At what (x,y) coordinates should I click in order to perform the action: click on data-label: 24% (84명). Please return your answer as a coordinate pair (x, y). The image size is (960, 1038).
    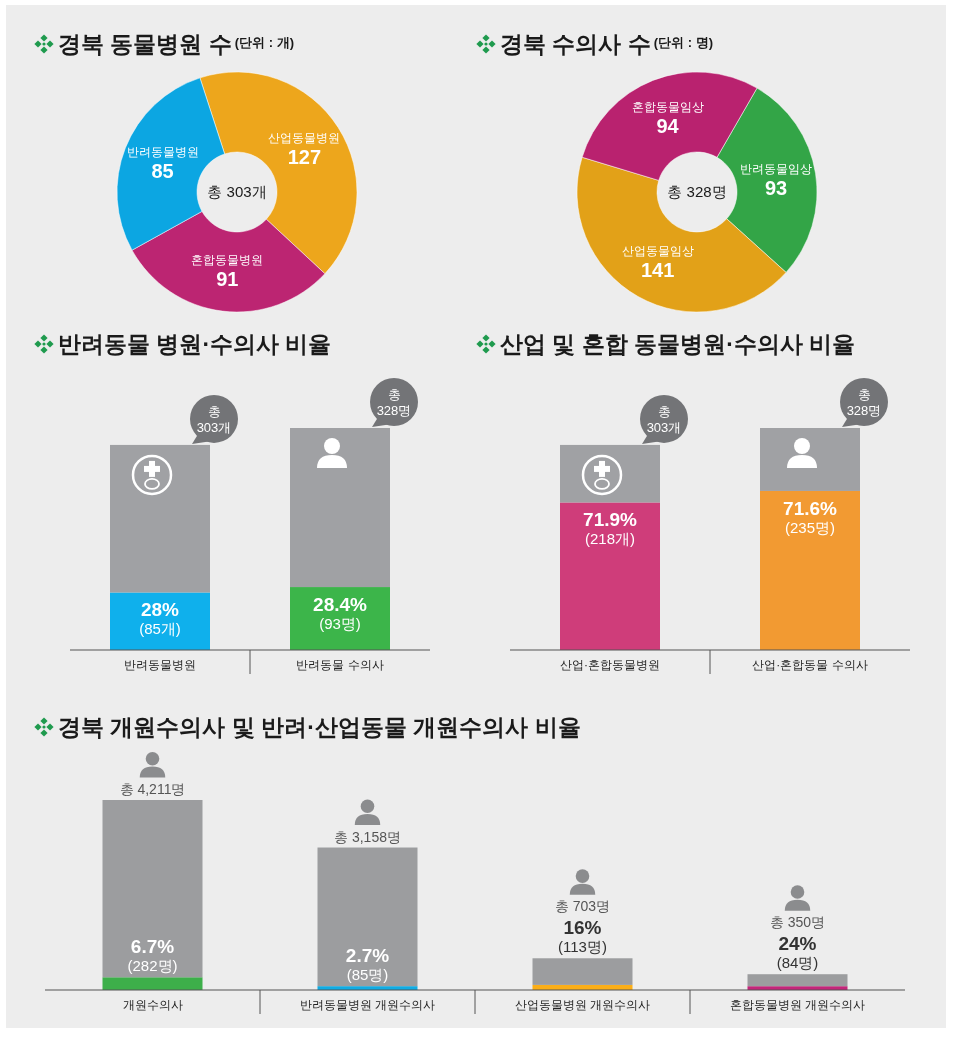
    Looking at the image, I should click on (797, 952).